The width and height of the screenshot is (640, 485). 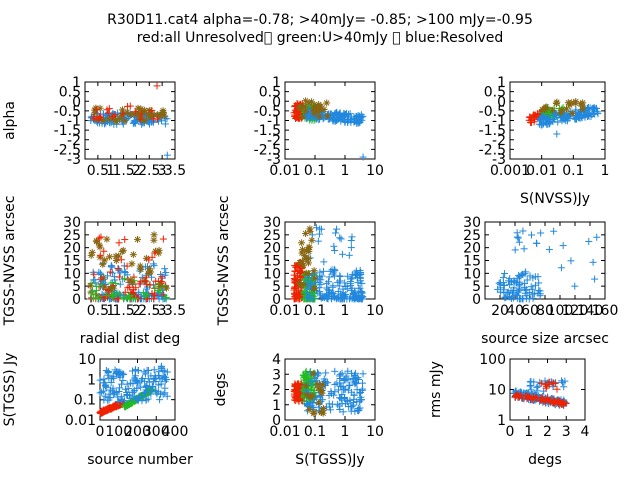 What do you see at coordinates (221, 390) in the screenshot?
I see `y-axis-label: degs` at bounding box center [221, 390].